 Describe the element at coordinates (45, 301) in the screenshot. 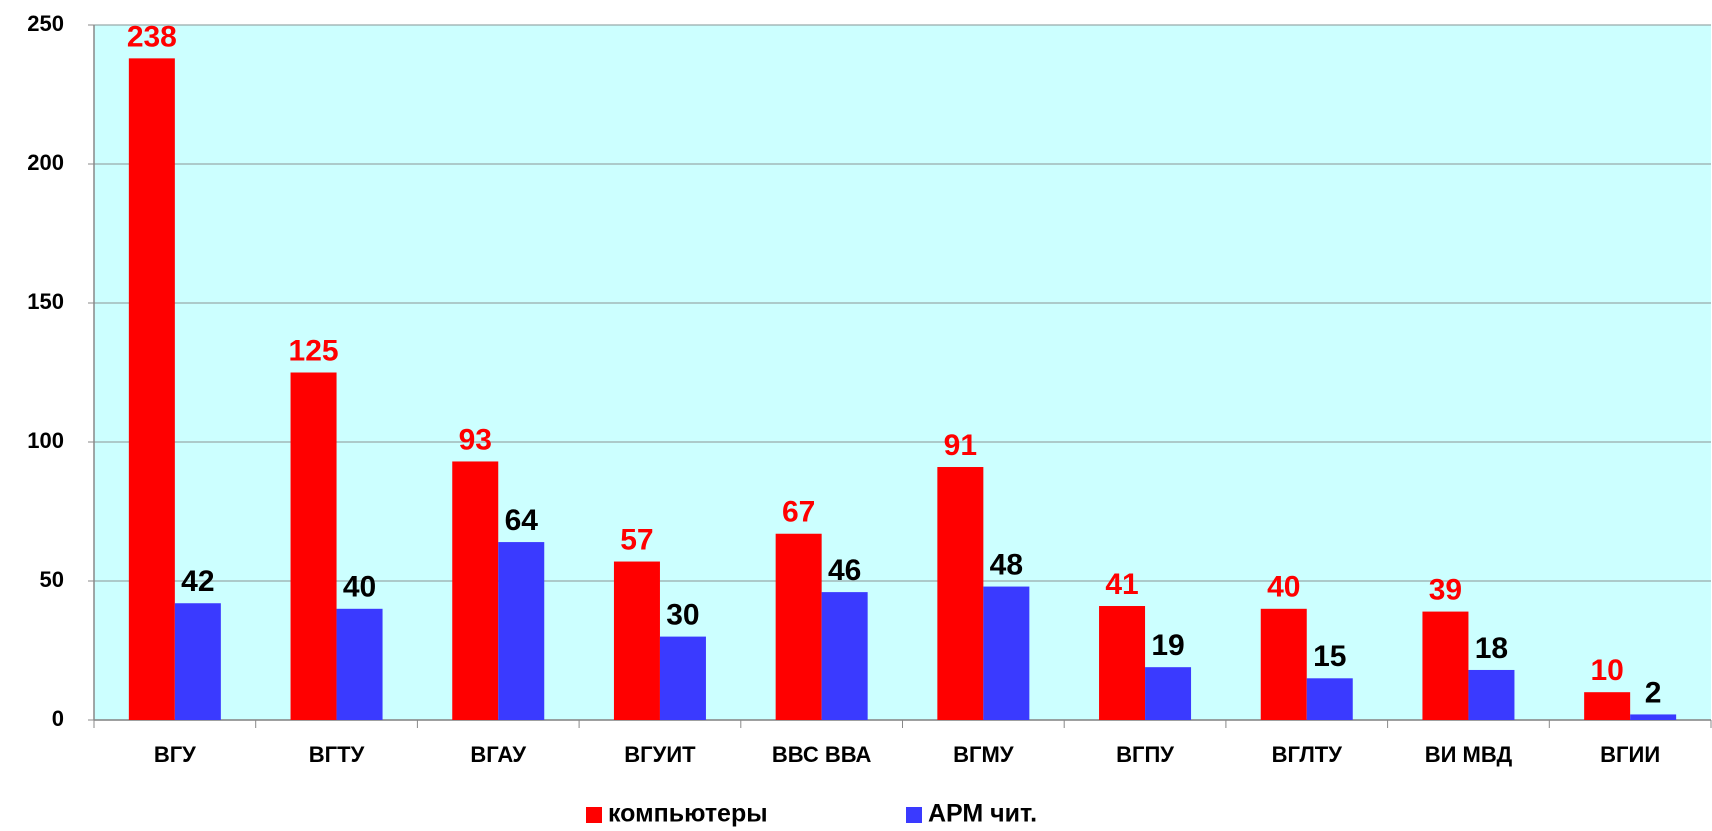

I see `y-tick-label: 150` at that location.